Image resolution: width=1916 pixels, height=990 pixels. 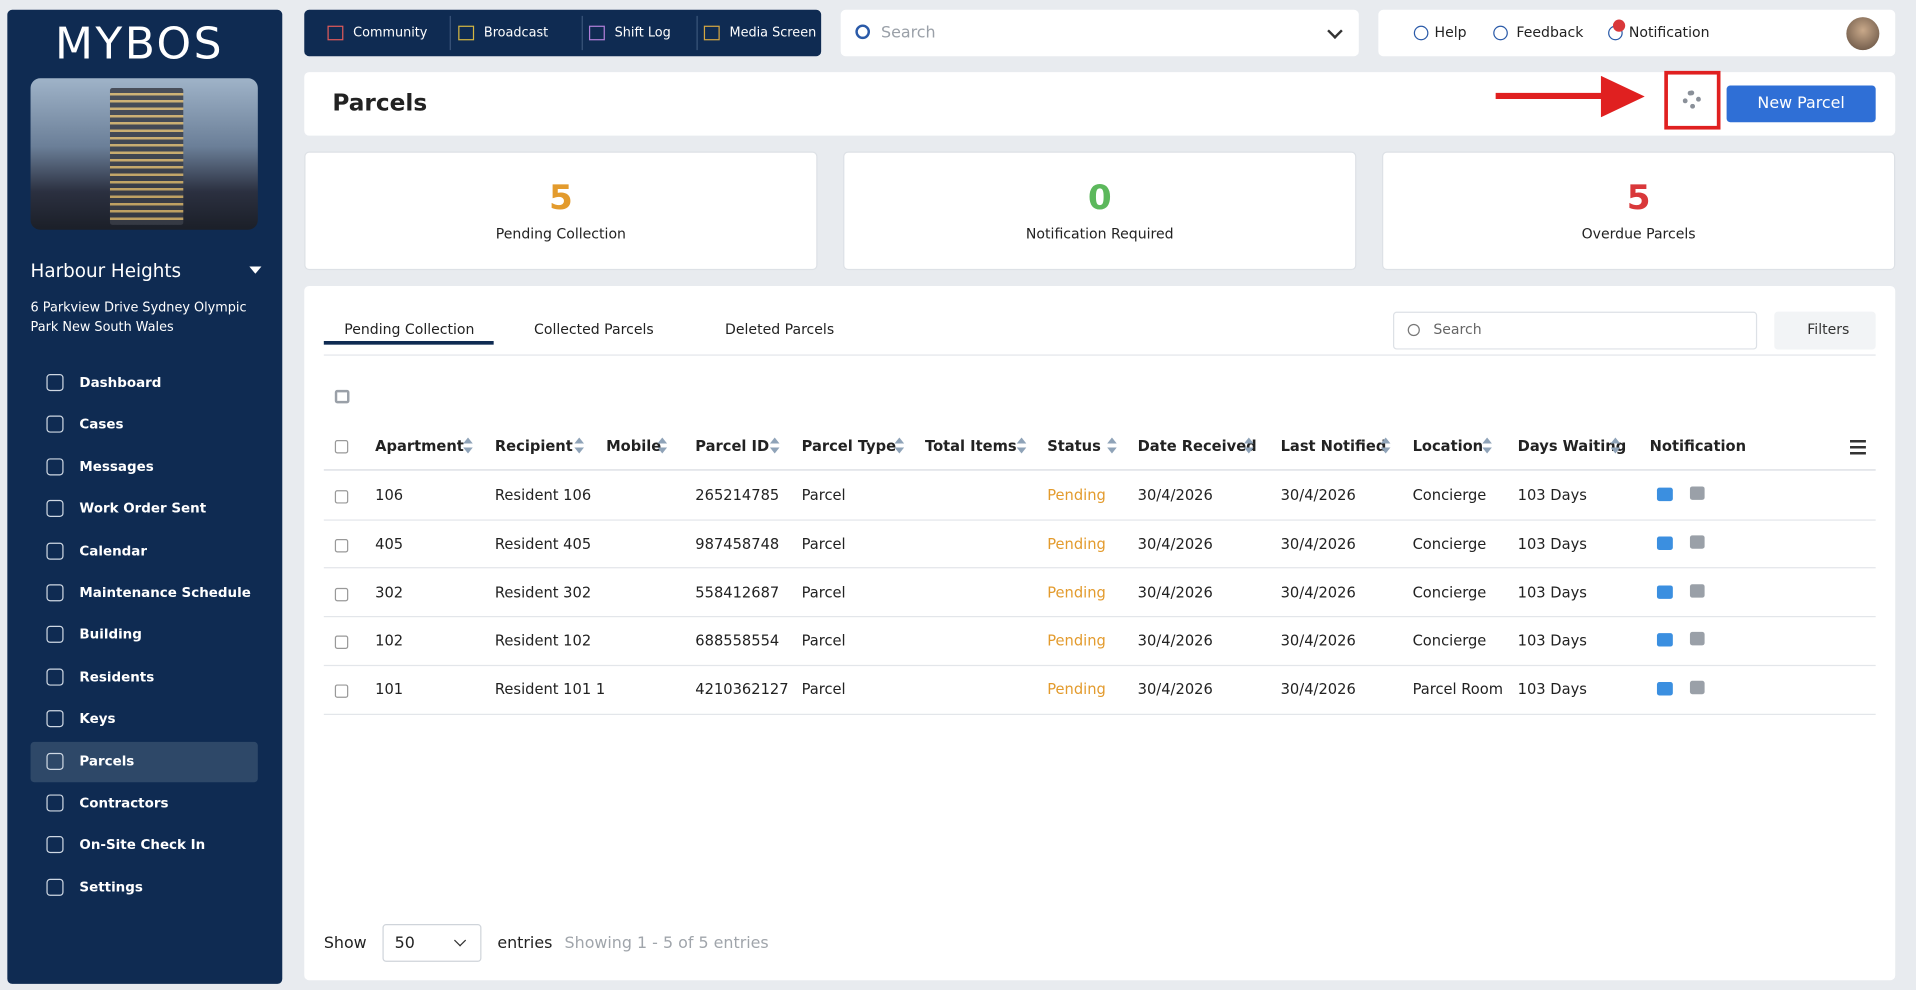 What do you see at coordinates (561, 211) in the screenshot?
I see `stat-card` at bounding box center [561, 211].